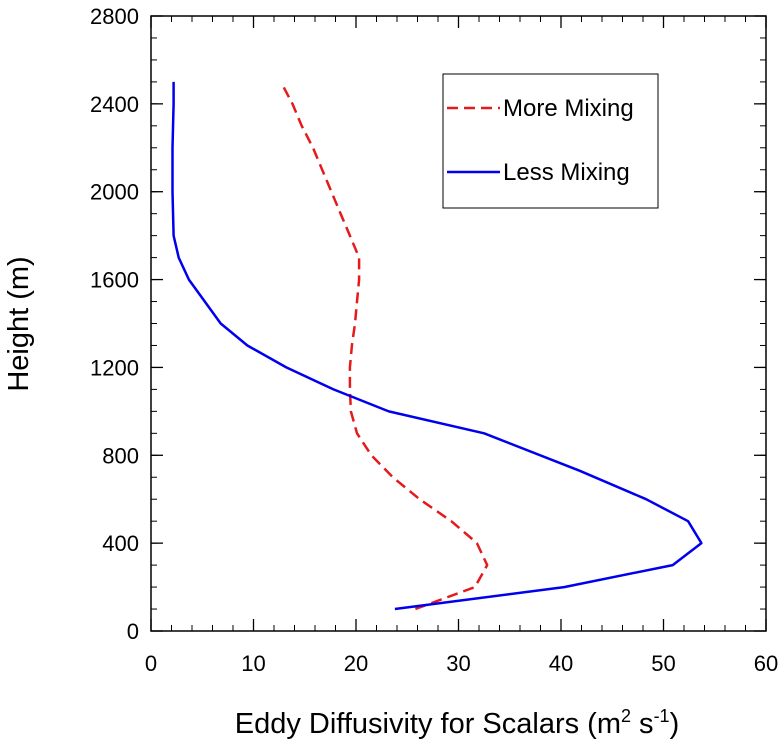 This screenshot has width=783, height=747. I want to click on legend: More Mixing Less Mixing, so click(550, 141).